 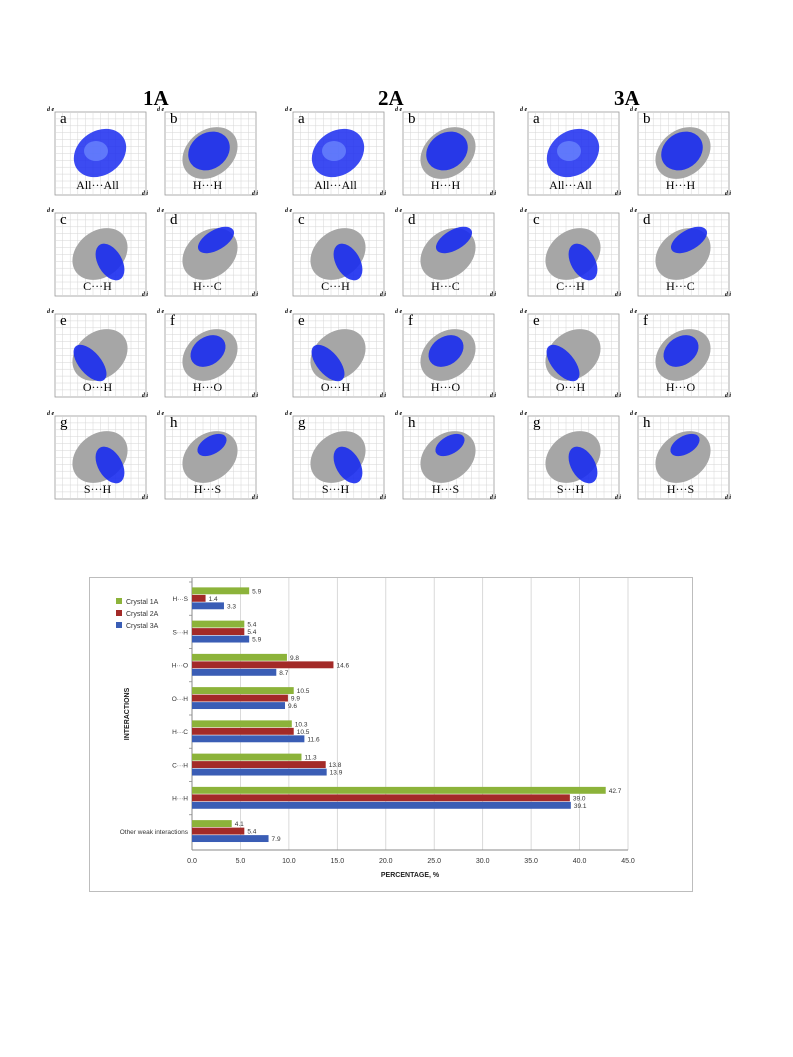 I want to click on panel-letter: b, so click(x=174, y=119).